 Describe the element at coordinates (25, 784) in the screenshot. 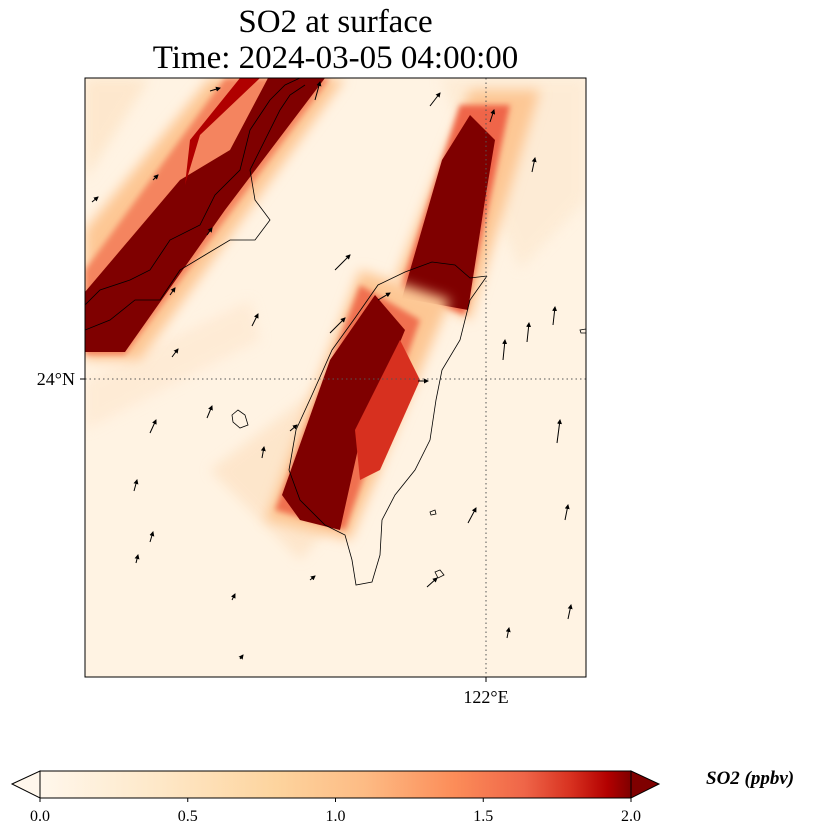

I see `colorbar-extend-low` at that location.